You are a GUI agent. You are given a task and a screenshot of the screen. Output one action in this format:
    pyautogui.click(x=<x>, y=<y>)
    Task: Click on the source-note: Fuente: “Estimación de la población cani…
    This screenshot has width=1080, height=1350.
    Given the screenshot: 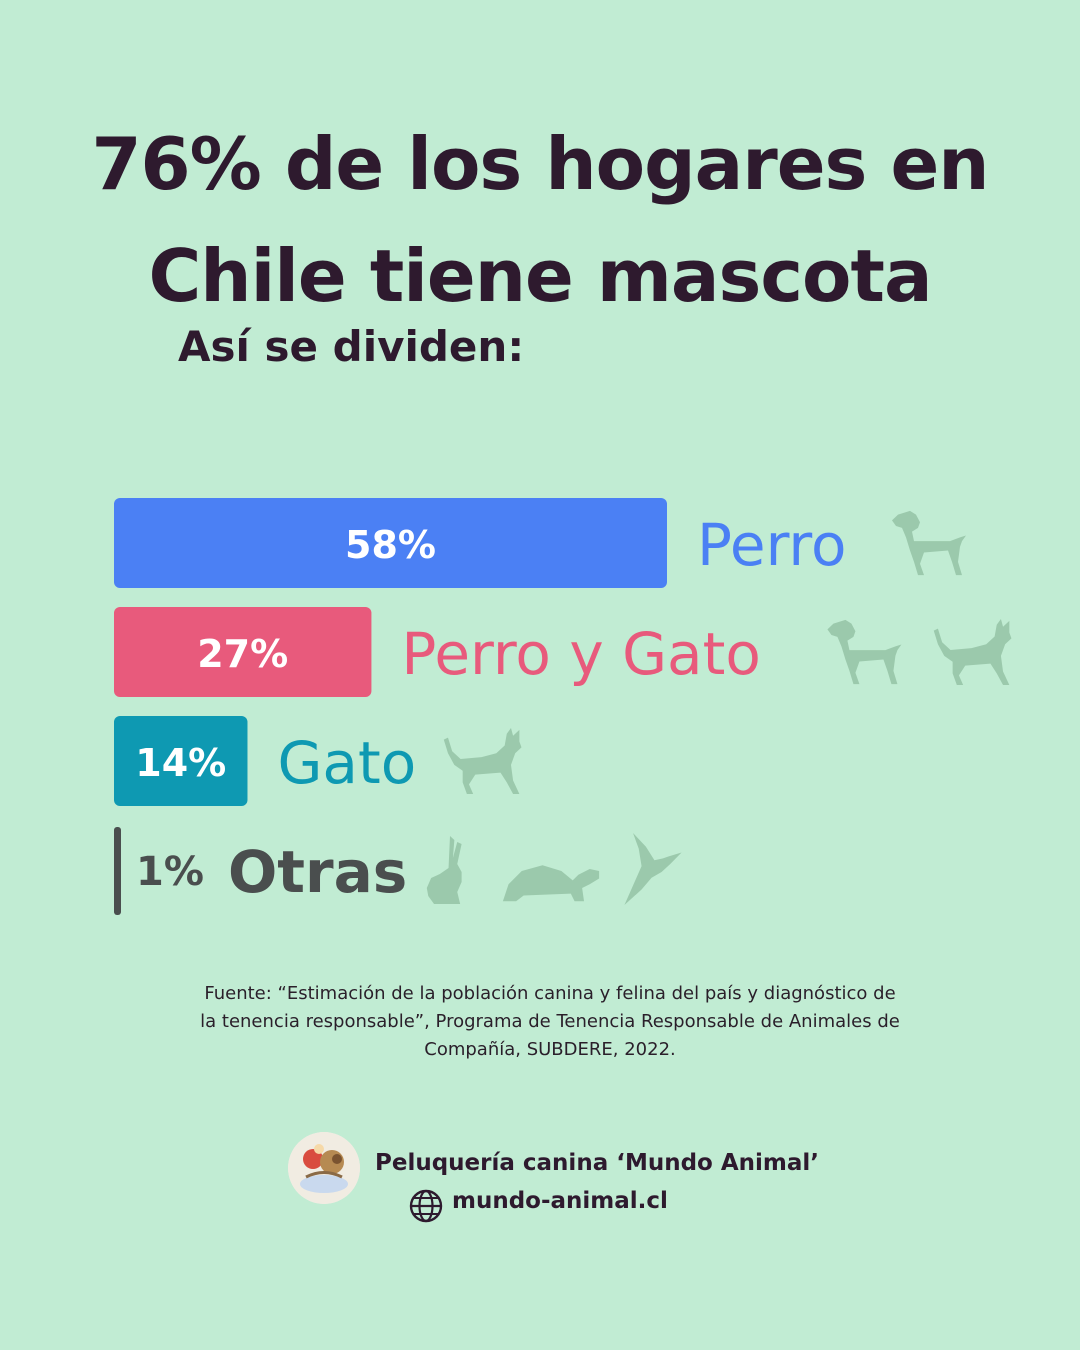 What is the action you would take?
    pyautogui.click(x=550, y=1021)
    